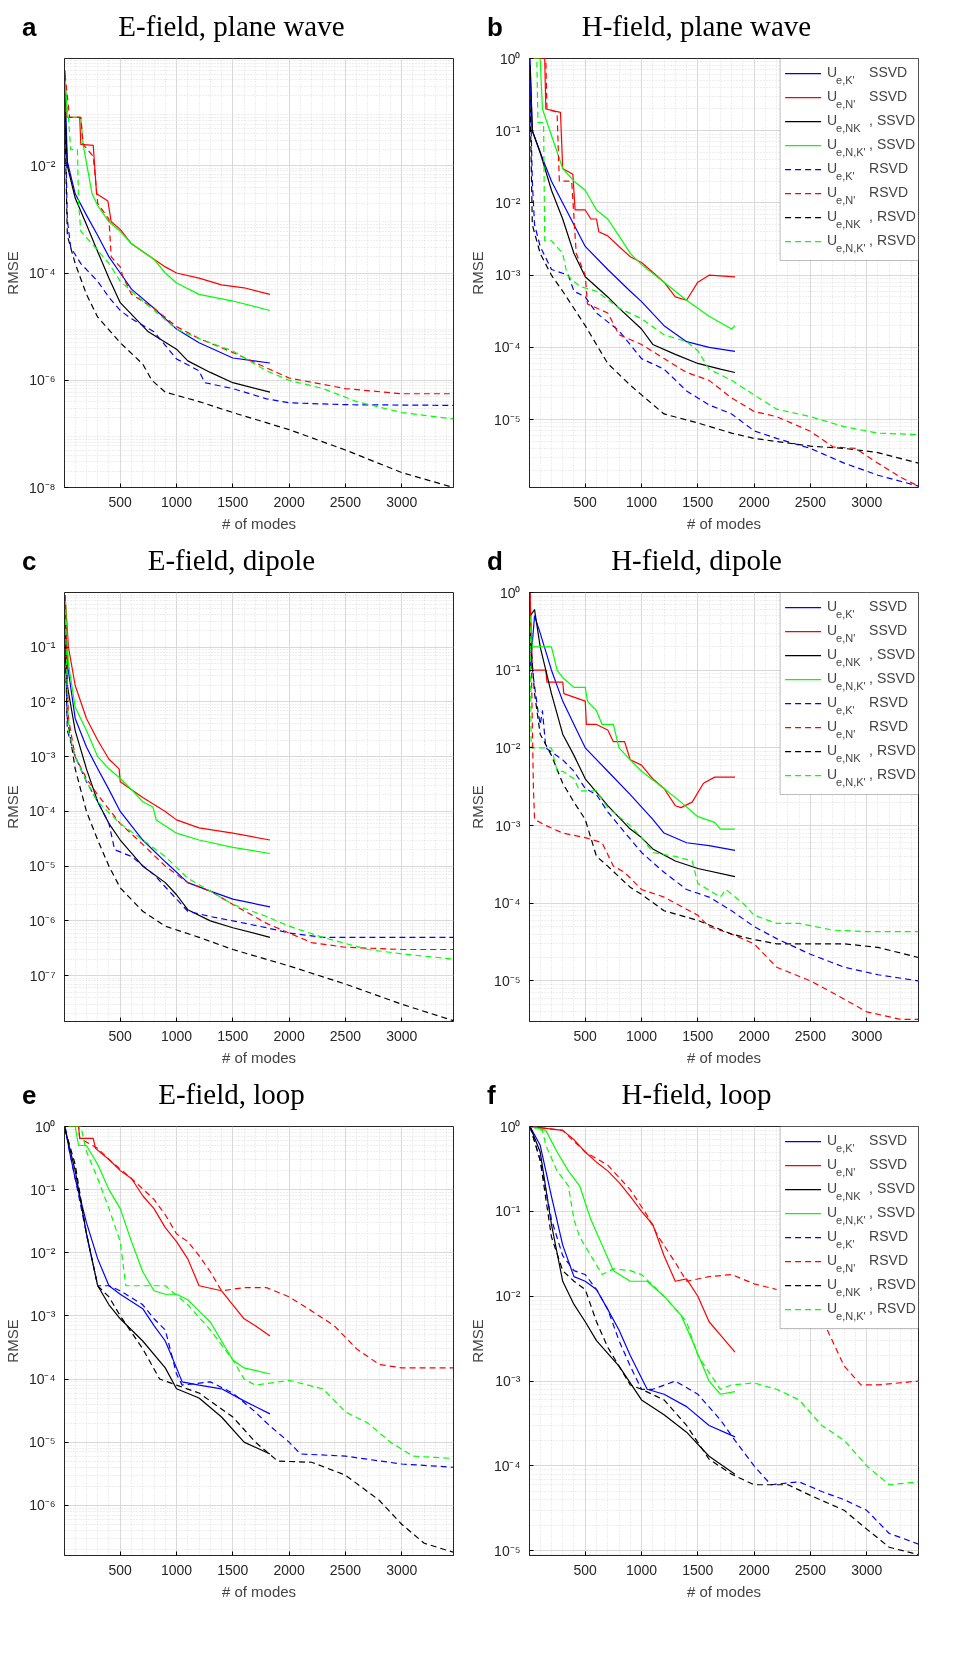  Describe the element at coordinates (696, 26) in the screenshot. I see `chart-title: H-field, plane wave` at that location.